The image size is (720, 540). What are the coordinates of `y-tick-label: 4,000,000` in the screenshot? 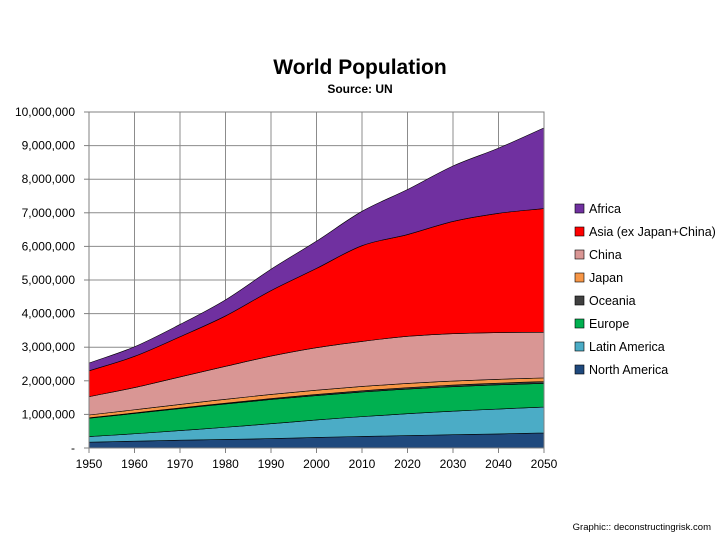 It's located at (49, 314).